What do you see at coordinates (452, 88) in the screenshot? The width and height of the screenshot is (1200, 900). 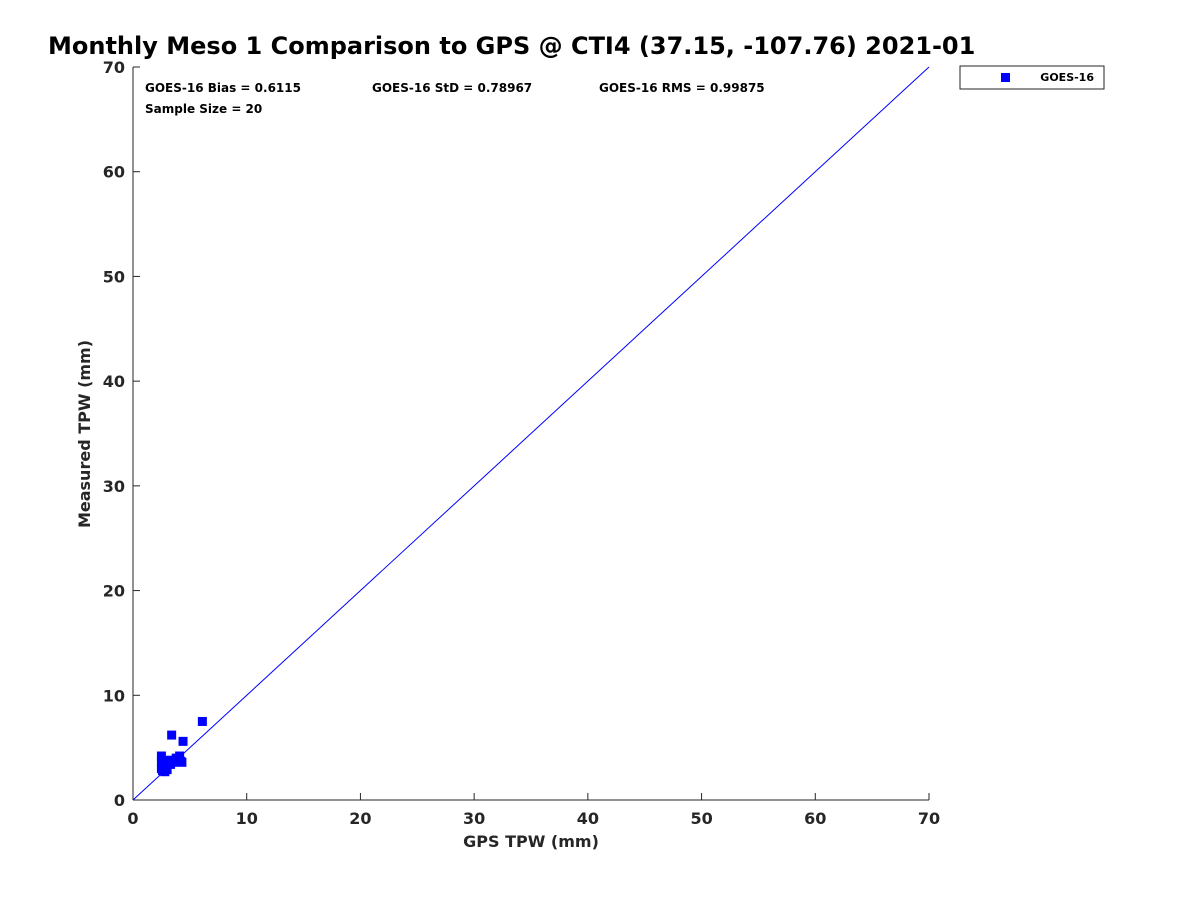 I see `std-annotation: GOES-16 StD = 0.78967` at bounding box center [452, 88].